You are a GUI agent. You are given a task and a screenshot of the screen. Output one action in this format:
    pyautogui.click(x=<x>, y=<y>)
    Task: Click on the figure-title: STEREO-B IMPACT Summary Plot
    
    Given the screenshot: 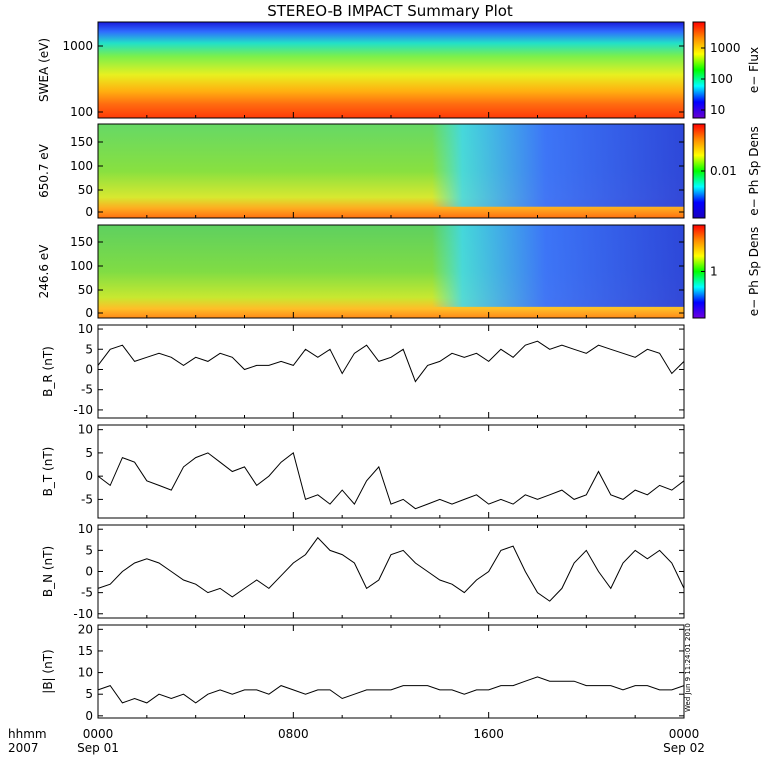 What is the action you would take?
    pyautogui.click(x=390, y=11)
    